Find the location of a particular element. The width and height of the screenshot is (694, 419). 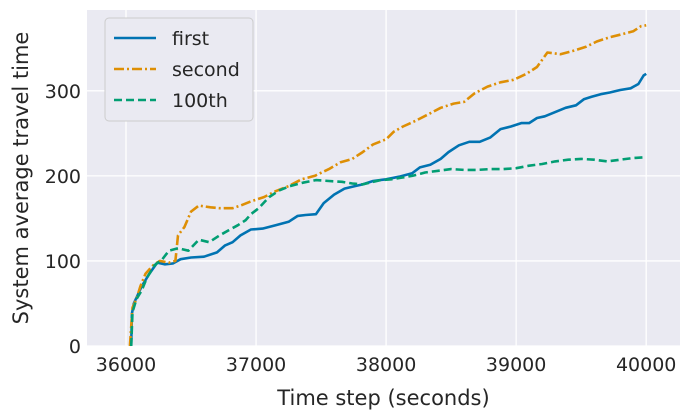

legend-box is located at coordinates (179, 69).